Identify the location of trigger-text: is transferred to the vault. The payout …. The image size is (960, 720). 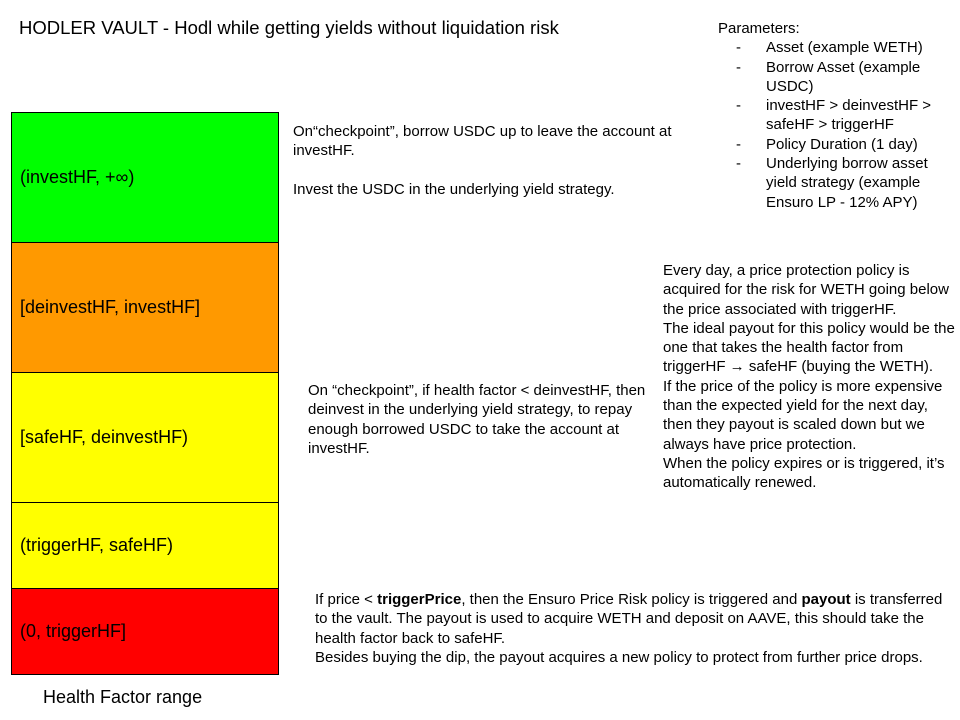
(629, 619).